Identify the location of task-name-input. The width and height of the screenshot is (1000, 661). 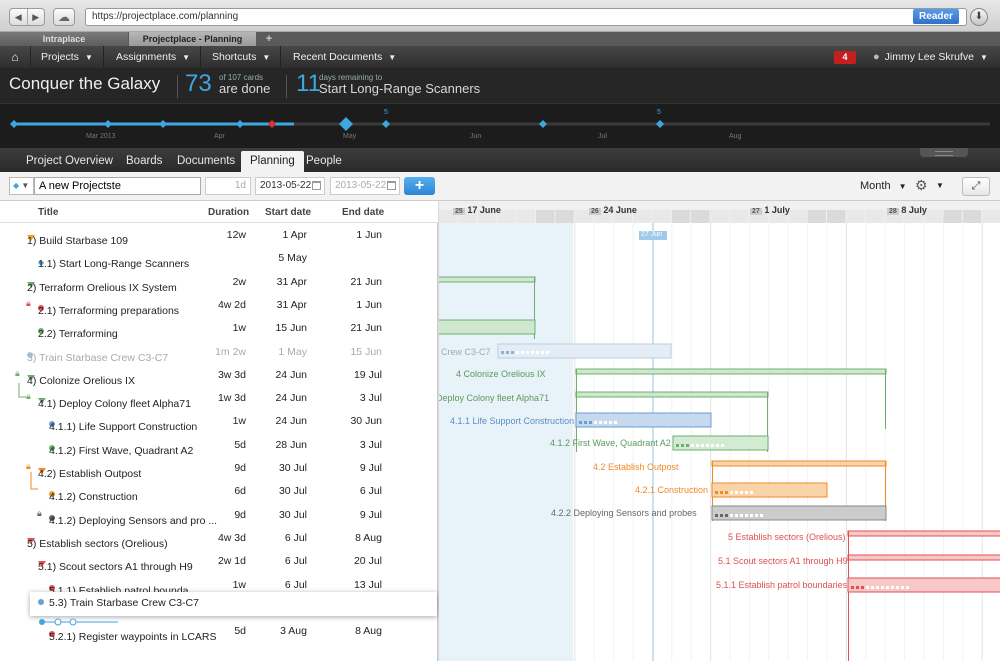
(117, 186).